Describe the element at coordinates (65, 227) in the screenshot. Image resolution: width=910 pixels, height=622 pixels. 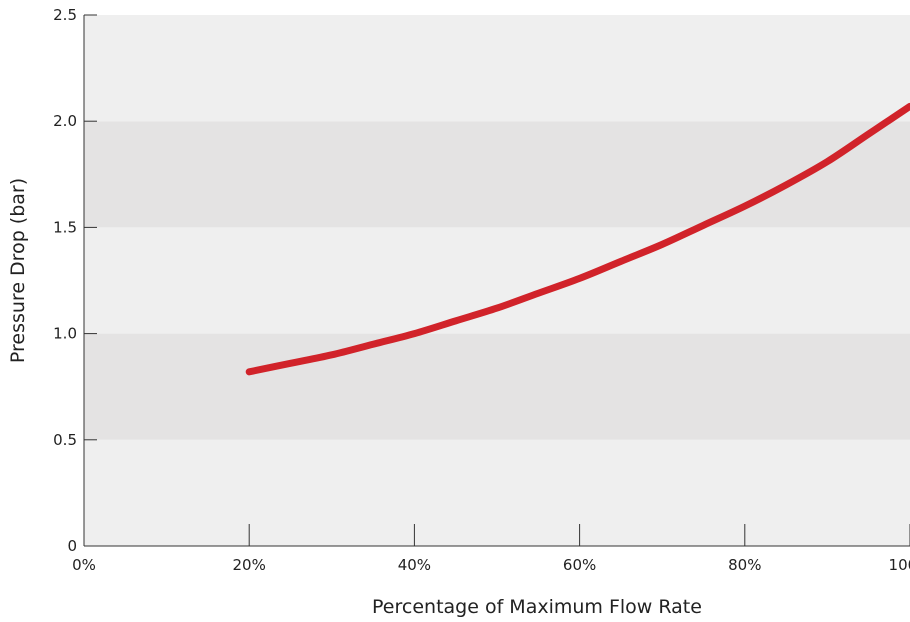
I see `y-tick-label: 1.5` at that location.